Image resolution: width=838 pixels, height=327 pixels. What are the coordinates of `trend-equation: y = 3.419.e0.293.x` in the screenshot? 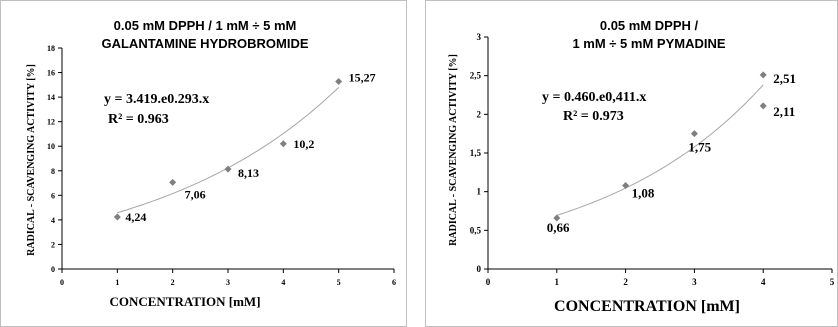 It's located at (156, 99).